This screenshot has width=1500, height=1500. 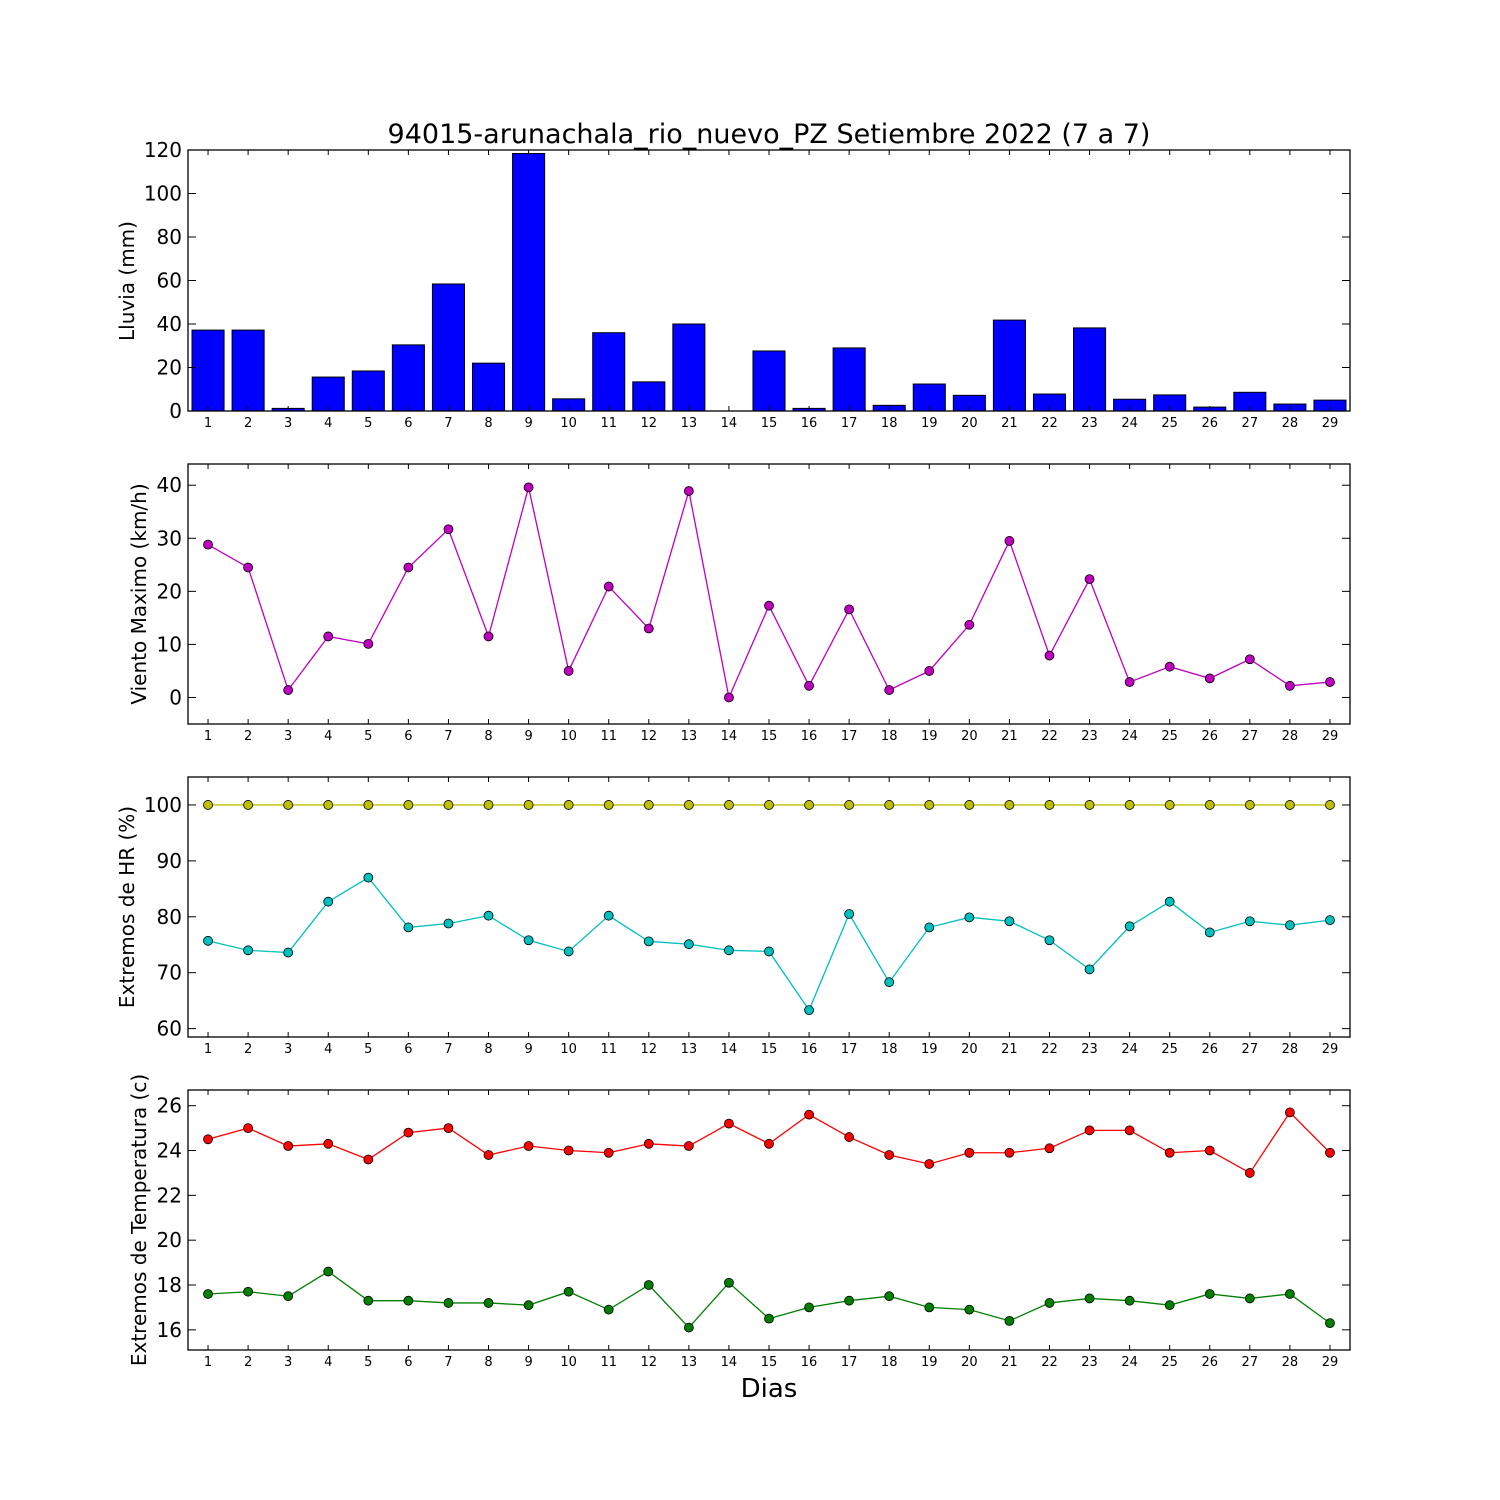 What do you see at coordinates (208, 736) in the screenshot?
I see `x-tick-label: 1` at bounding box center [208, 736].